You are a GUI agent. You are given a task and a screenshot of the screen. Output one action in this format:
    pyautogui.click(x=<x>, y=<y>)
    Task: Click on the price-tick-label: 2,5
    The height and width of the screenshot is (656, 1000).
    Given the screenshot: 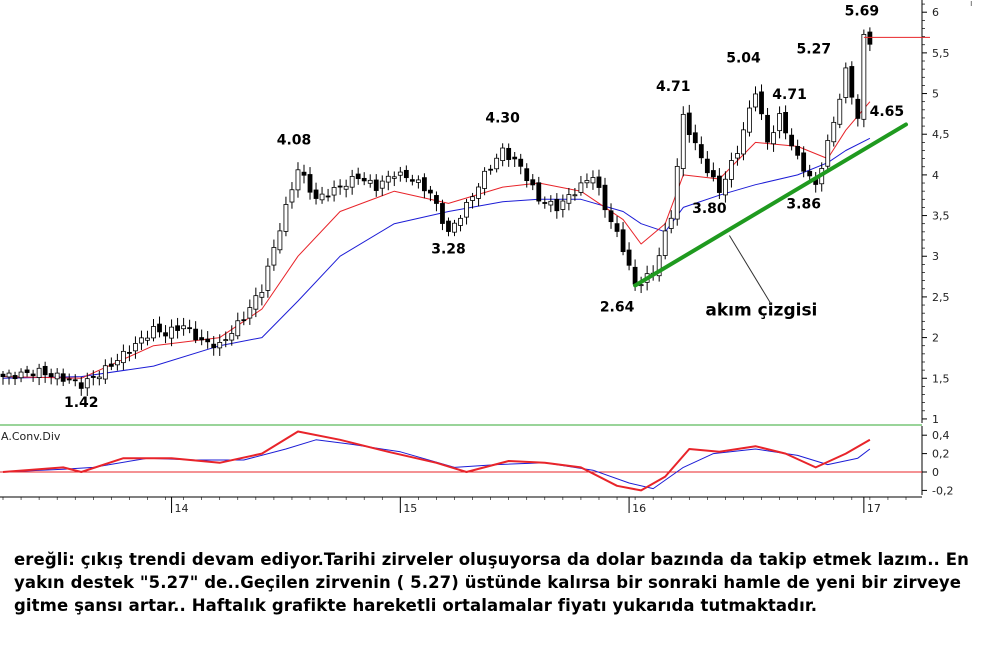 What is the action you would take?
    pyautogui.click(x=941, y=297)
    